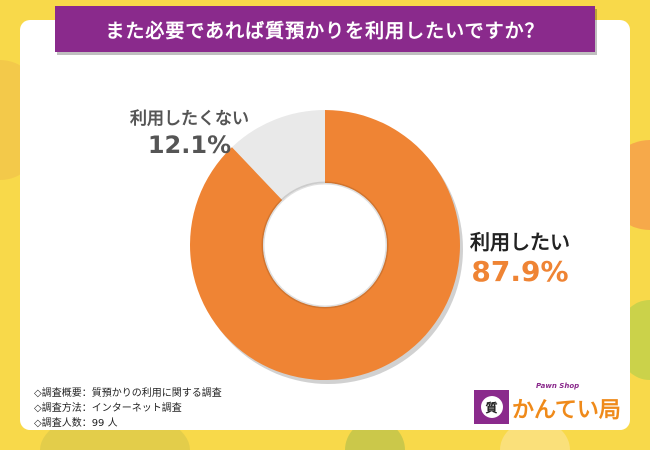  I want to click on logo-mark-icon: 質, so click(491, 407).